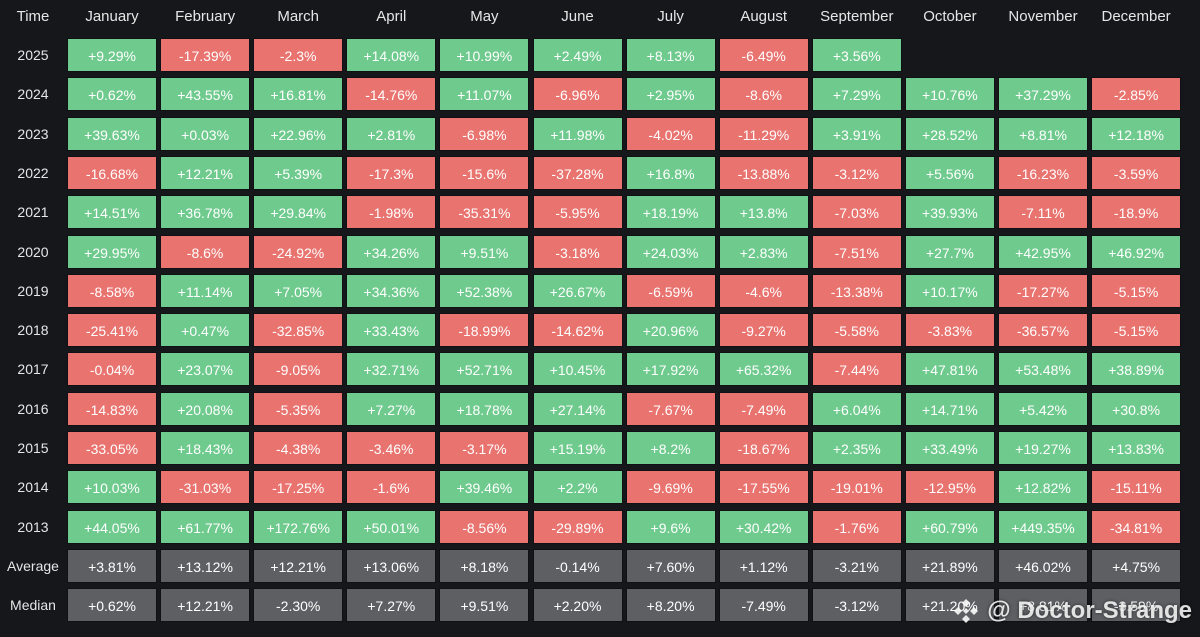 This screenshot has width=1200, height=637. Describe the element at coordinates (1136, 565) in the screenshot. I see `heatmap-cell: +4.75%` at that location.